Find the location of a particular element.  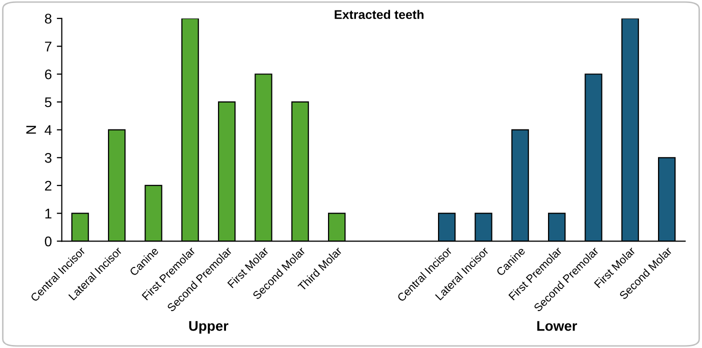

y-tick-label: 2 is located at coordinates (48, 185).